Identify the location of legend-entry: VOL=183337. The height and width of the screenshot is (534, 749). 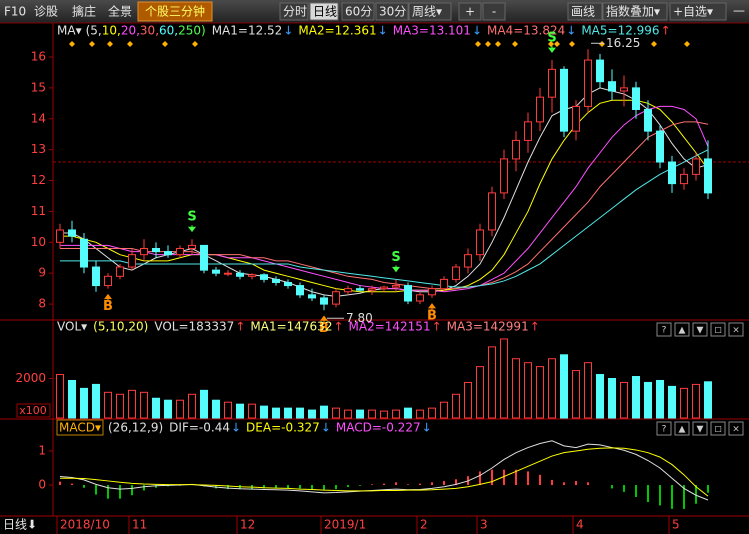
(194, 327).